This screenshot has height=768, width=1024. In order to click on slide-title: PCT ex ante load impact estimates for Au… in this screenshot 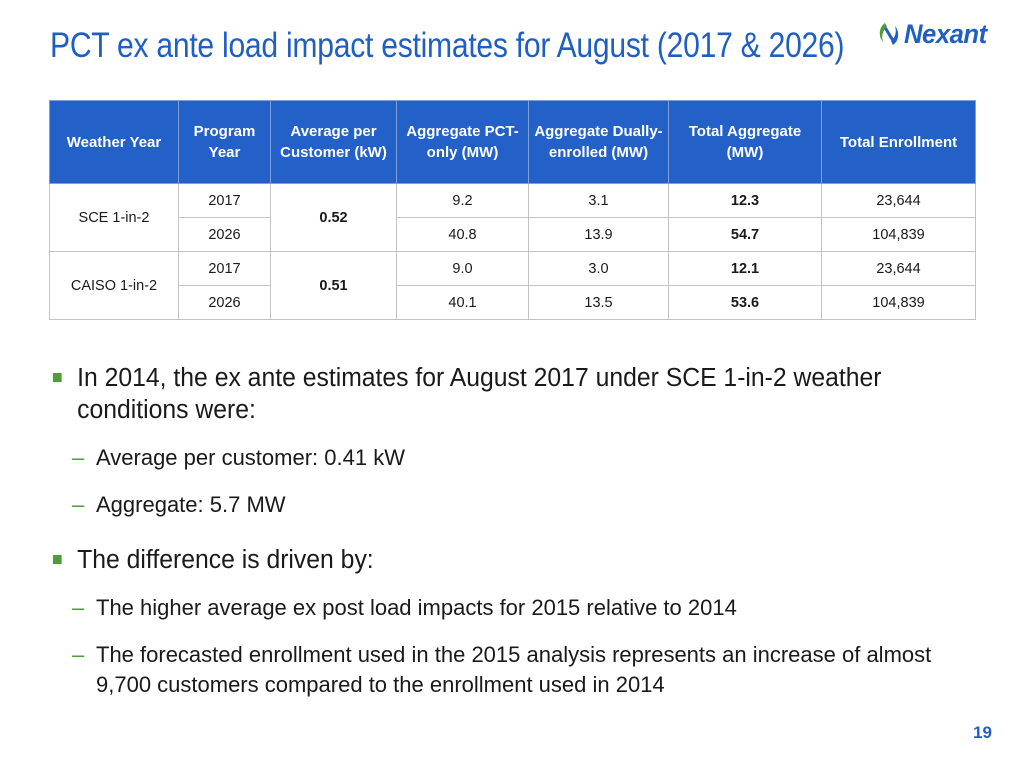, I will do `click(447, 45)`.